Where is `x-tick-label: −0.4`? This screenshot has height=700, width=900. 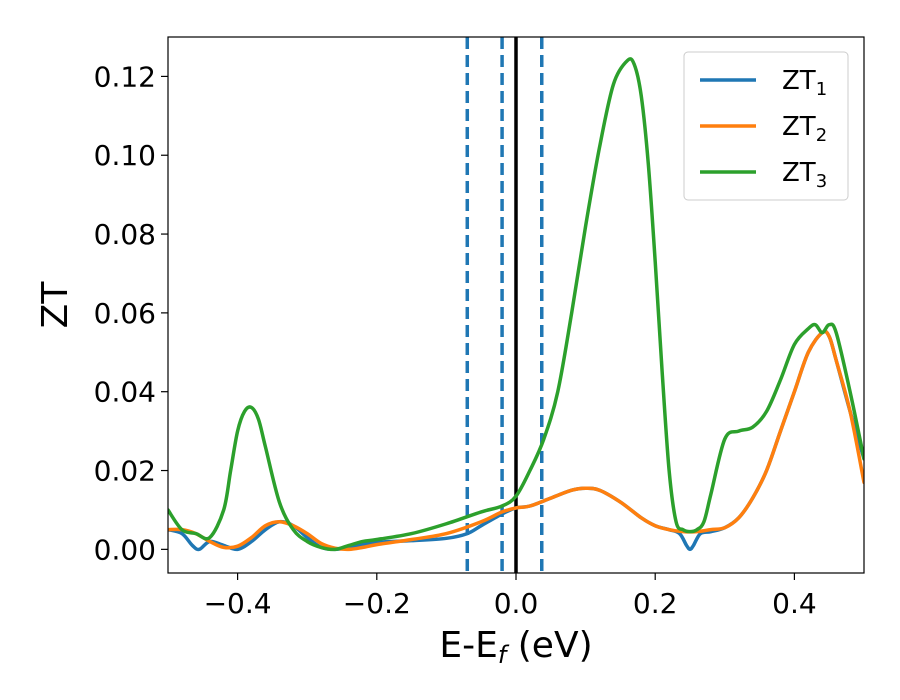
x-tick-label: −0.4 is located at coordinates (238, 603).